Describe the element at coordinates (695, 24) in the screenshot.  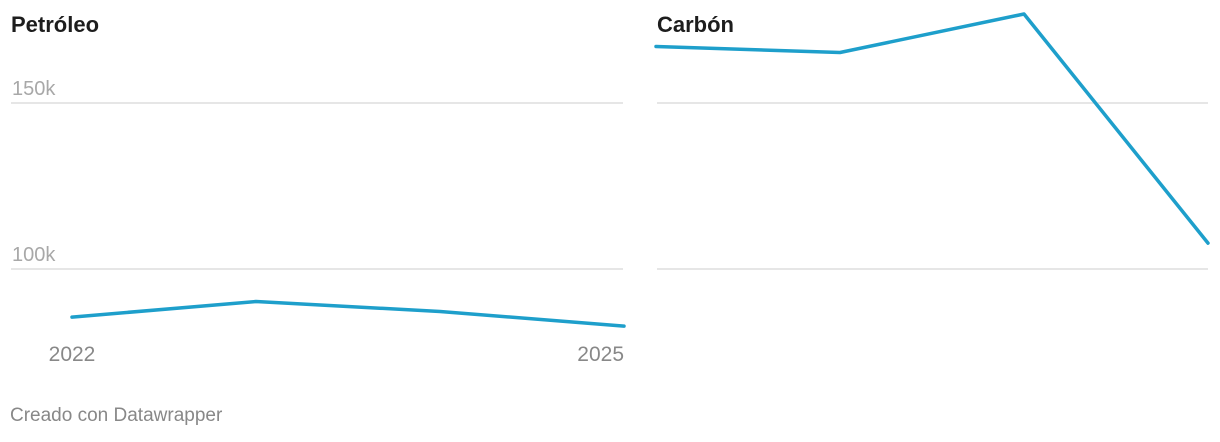
I see `chart-title-carbon: Carbón` at that location.